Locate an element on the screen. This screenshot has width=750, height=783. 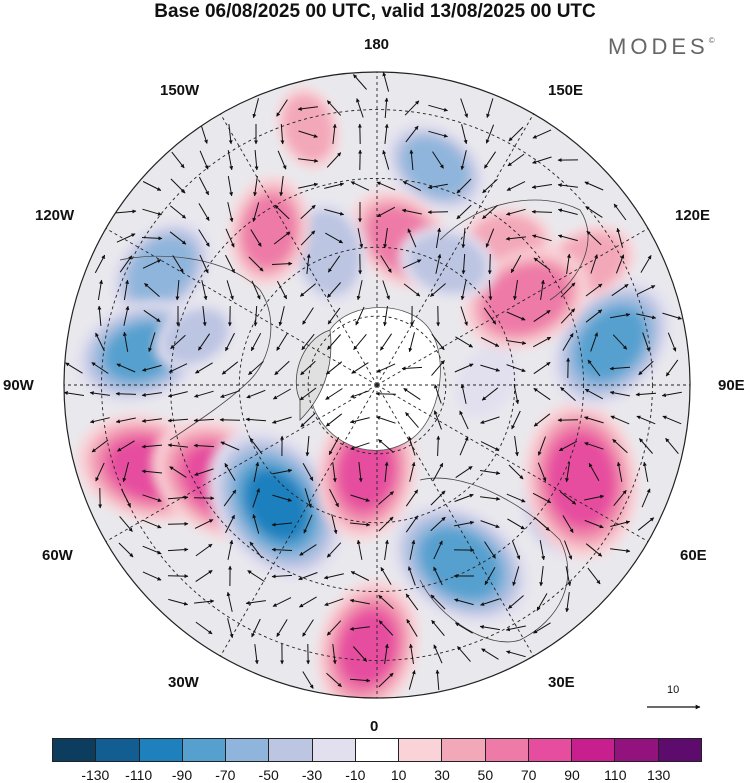
colorbar-tick-label: -30 is located at coordinates (312, 775).